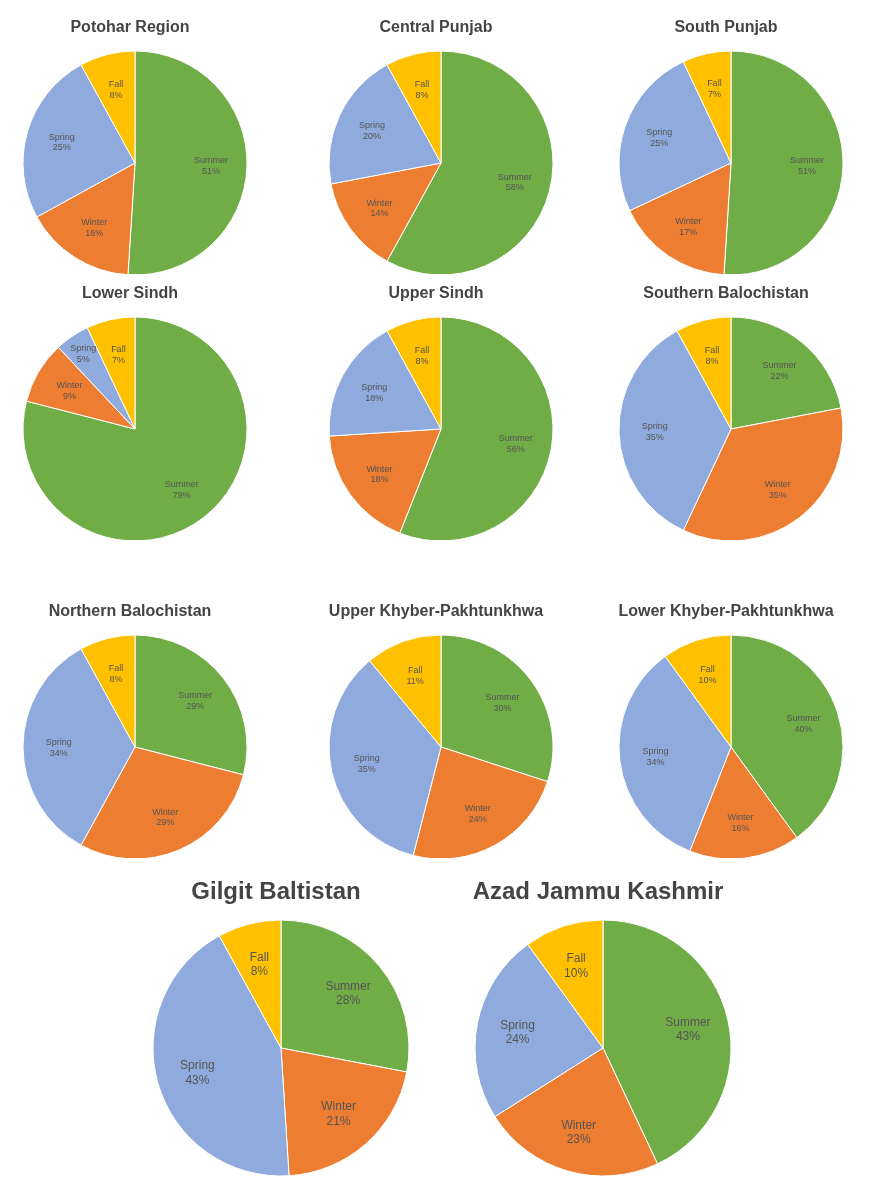 Image resolution: width=880 pixels, height=1186 pixels. I want to click on data-label: 22%, so click(779, 375).